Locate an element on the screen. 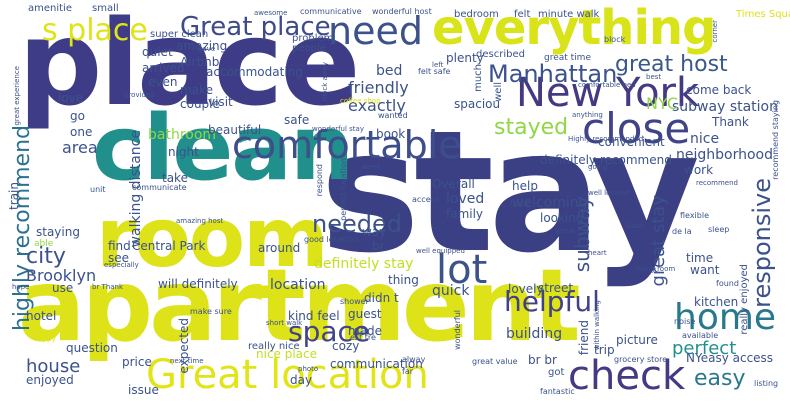 Image resolution: width=790 pixels, height=405 pixels. word-stayed: stayed is located at coordinates (531, 127).